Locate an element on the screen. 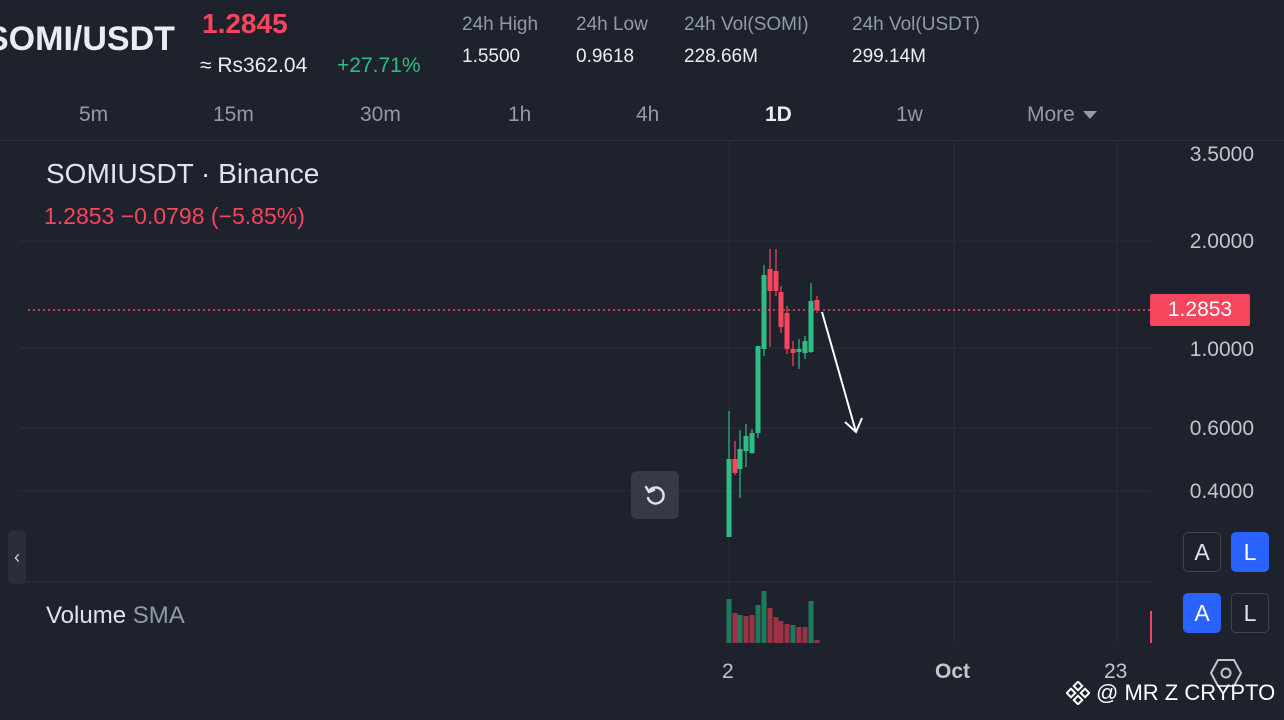  tab-timeframe-1w: 1w is located at coordinates (909, 114).